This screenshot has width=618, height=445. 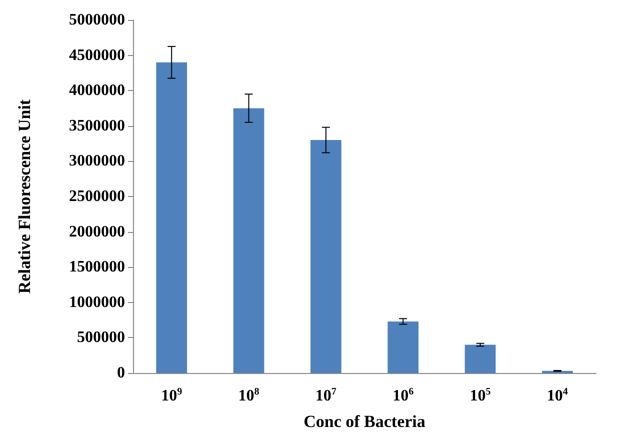 I want to click on y-tick-label: 5000000, so click(x=97, y=20).